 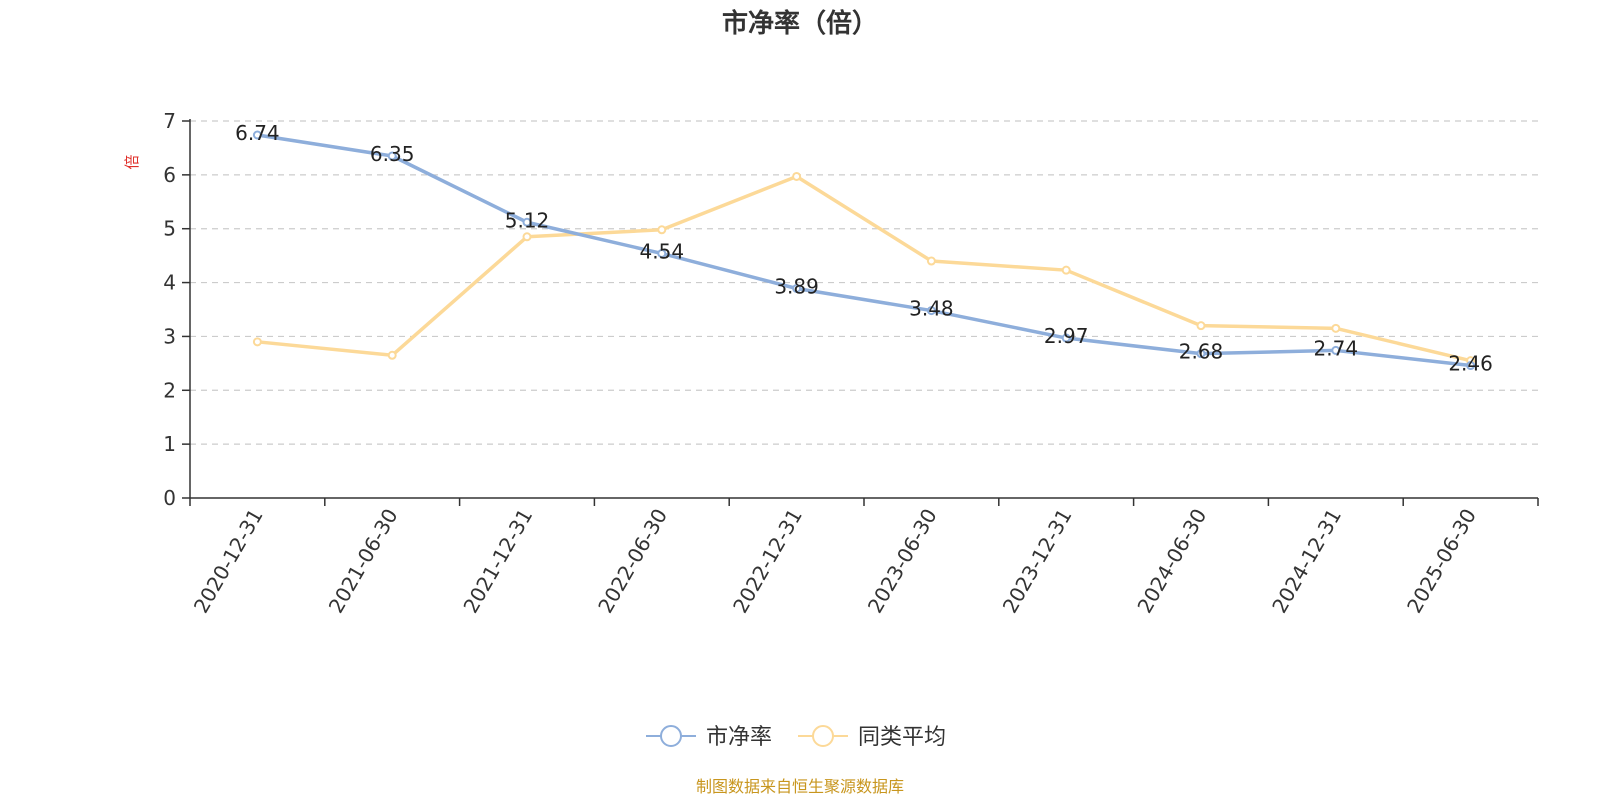 What do you see at coordinates (902, 737) in the screenshot?
I see `legend-label: 同类平均` at bounding box center [902, 737].